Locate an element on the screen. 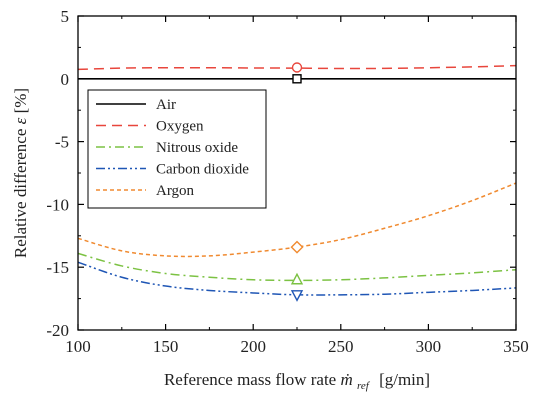  y-tick-label: -5 is located at coordinates (62, 142).